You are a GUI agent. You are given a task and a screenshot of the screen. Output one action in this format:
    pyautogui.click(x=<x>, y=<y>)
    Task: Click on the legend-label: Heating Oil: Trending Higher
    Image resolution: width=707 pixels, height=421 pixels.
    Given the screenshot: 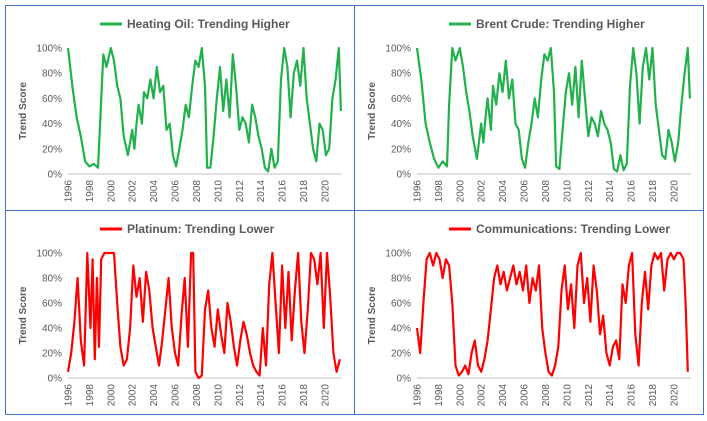 What is the action you would take?
    pyautogui.click(x=208, y=24)
    